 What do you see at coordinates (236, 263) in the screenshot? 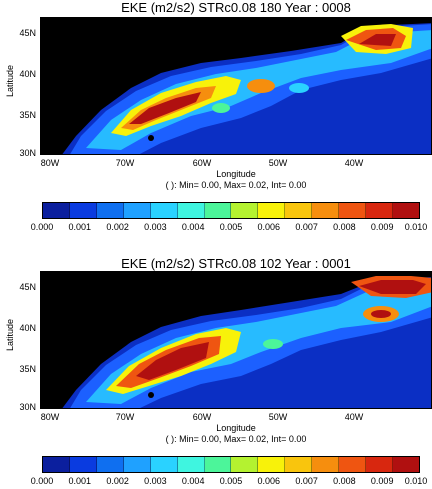
I see `panel-title: EKE (m2/s2) STRc0.08 102 Year : 0001` at bounding box center [236, 263].